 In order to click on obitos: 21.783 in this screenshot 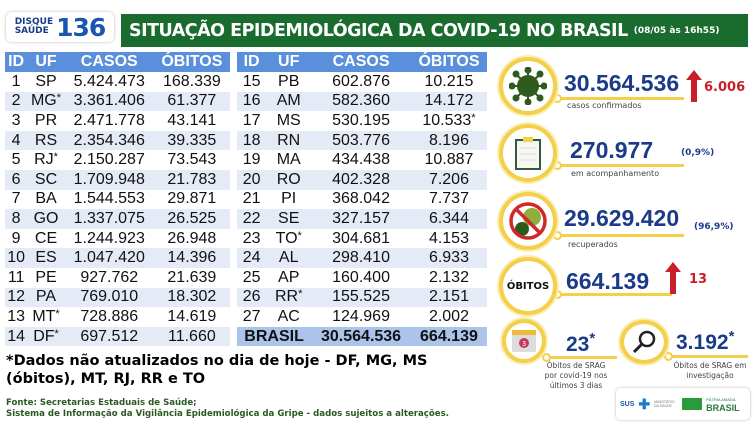, I will do `click(192, 179)`.